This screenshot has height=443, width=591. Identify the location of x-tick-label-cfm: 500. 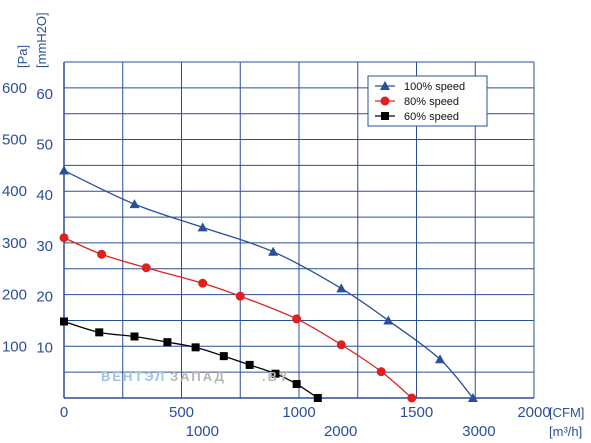
(181, 412).